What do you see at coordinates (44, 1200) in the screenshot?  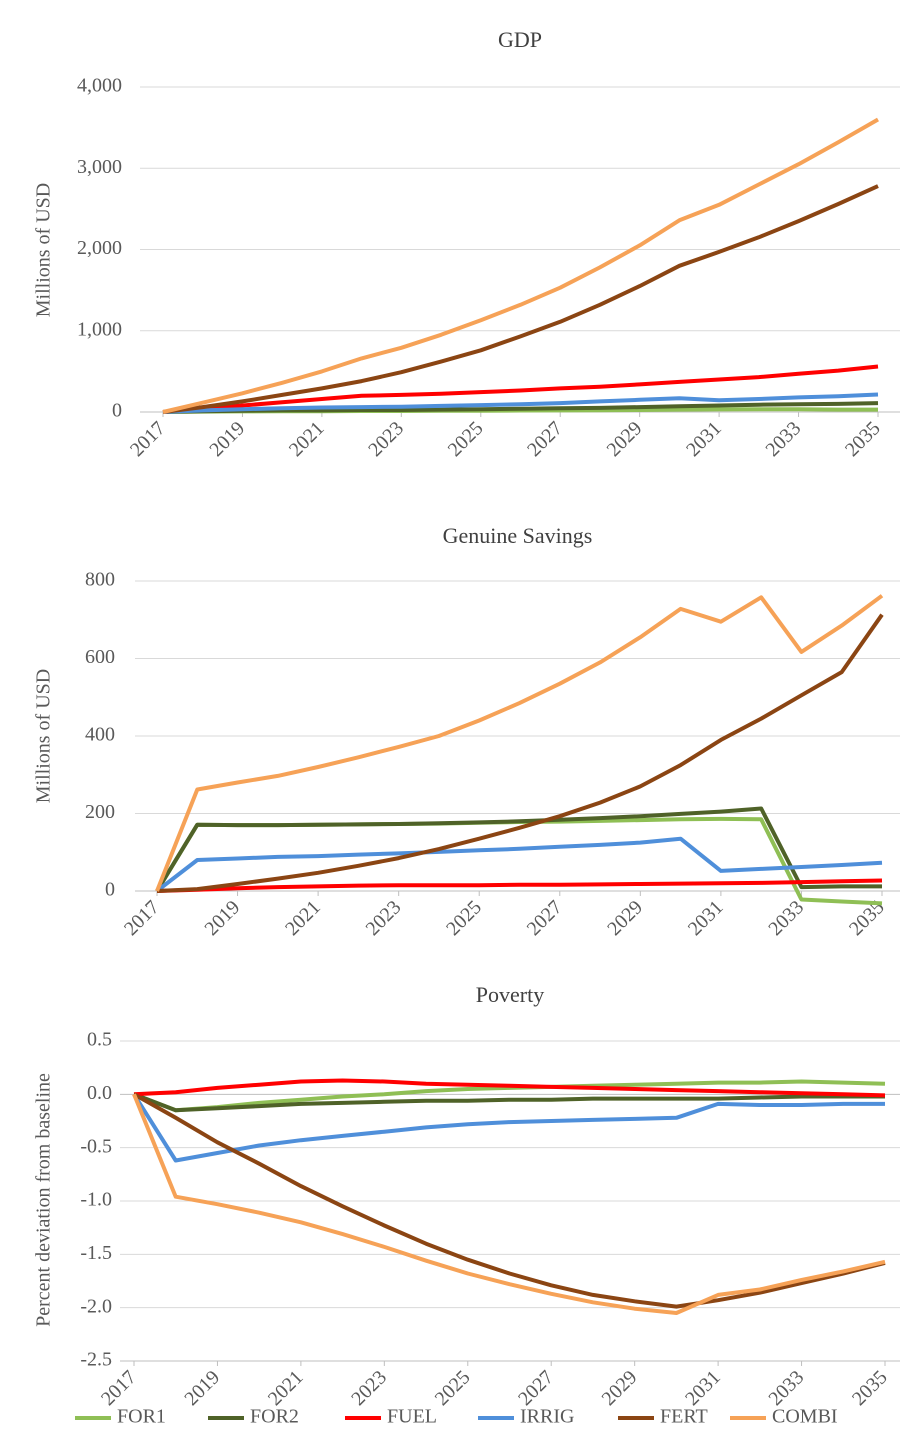 I see `y-axis-title: Percent deviation from baseline` at bounding box center [44, 1200].